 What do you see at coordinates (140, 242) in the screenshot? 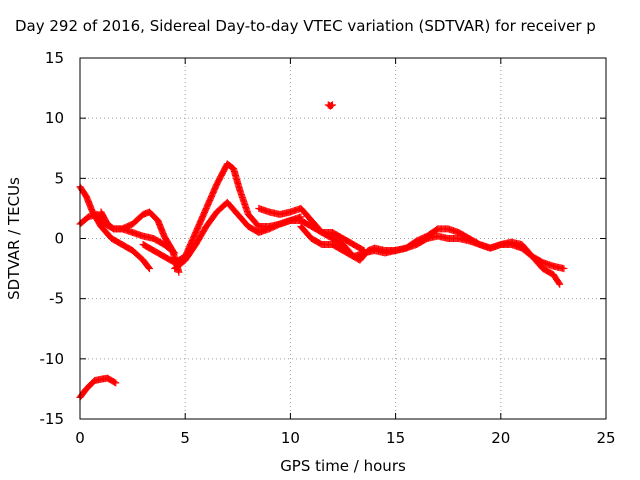
I see `series-track-d` at bounding box center [140, 242].